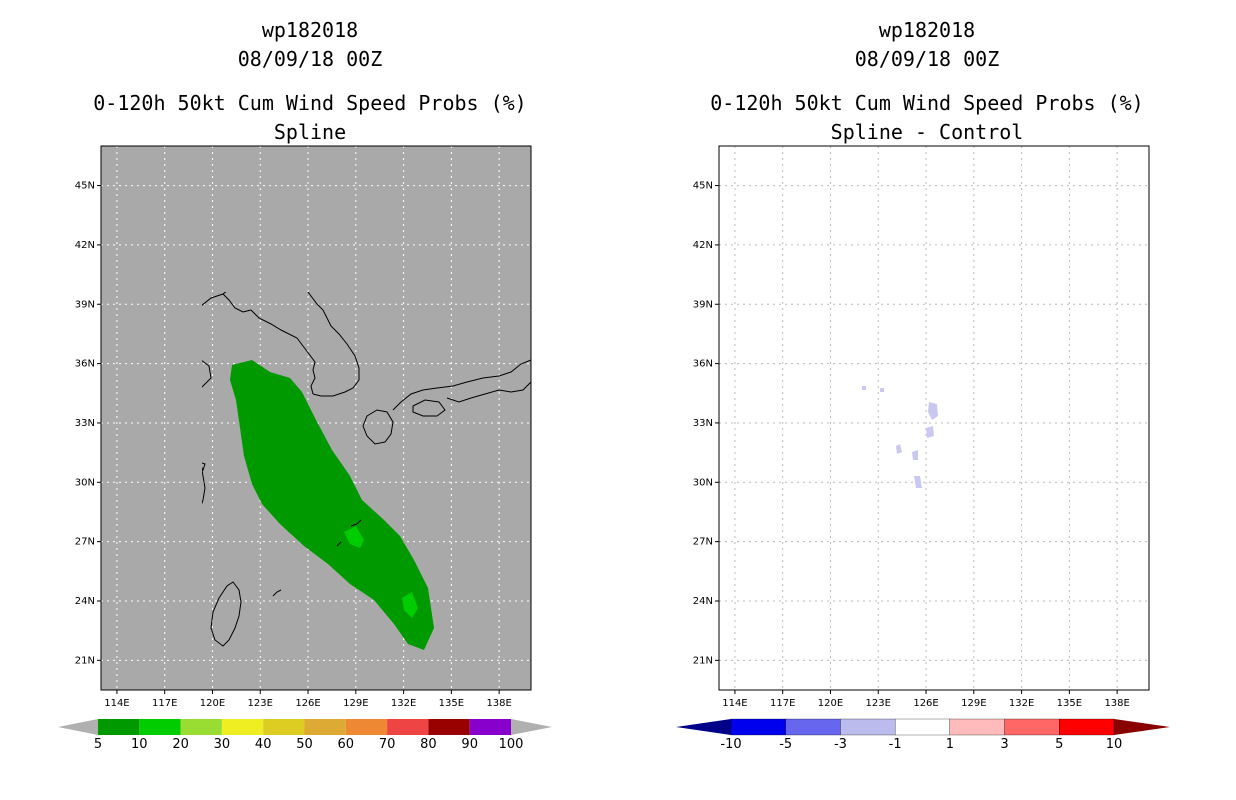  I want to click on colorbar-label: 20, so click(180, 744).